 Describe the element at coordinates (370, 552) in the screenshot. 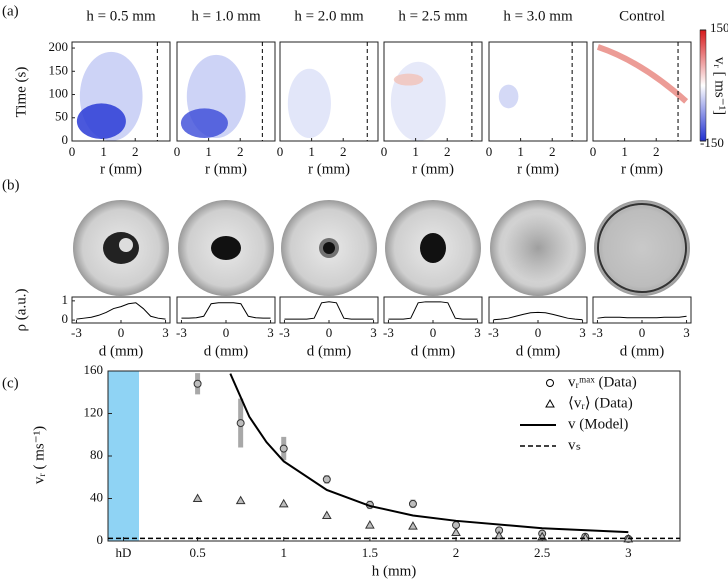

I see `x-tick-label: 1.5` at that location.